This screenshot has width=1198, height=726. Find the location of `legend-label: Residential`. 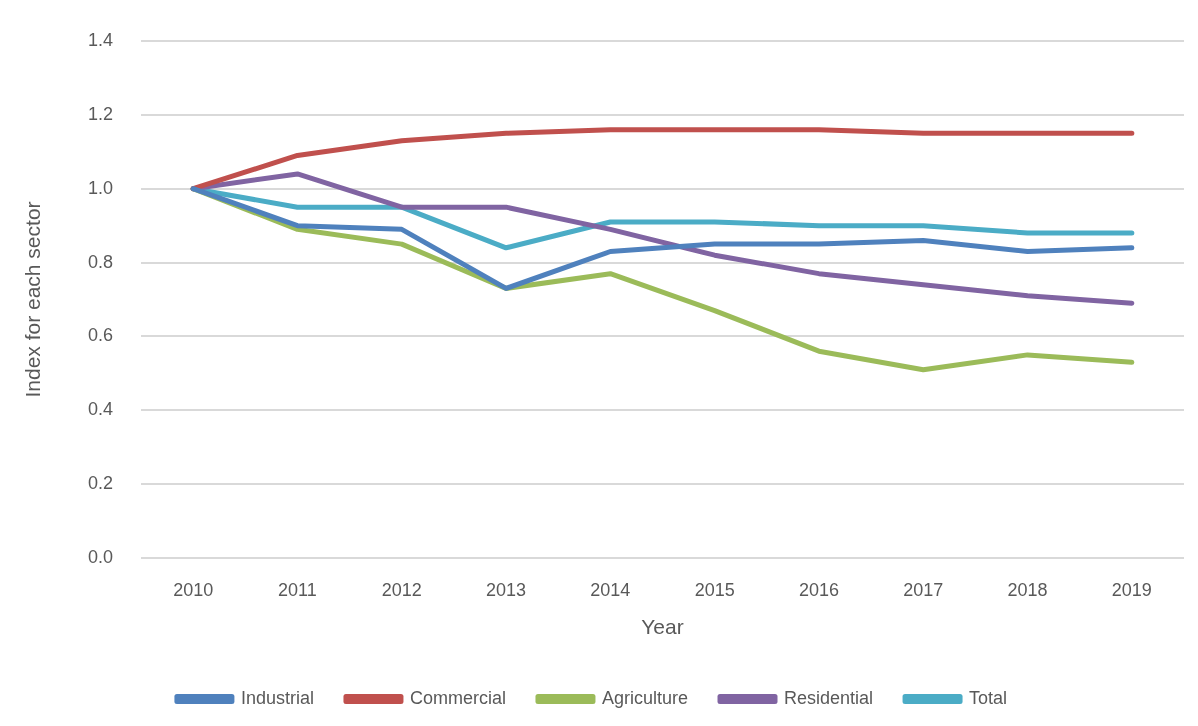

legend-label: Residential is located at coordinates (829, 697).